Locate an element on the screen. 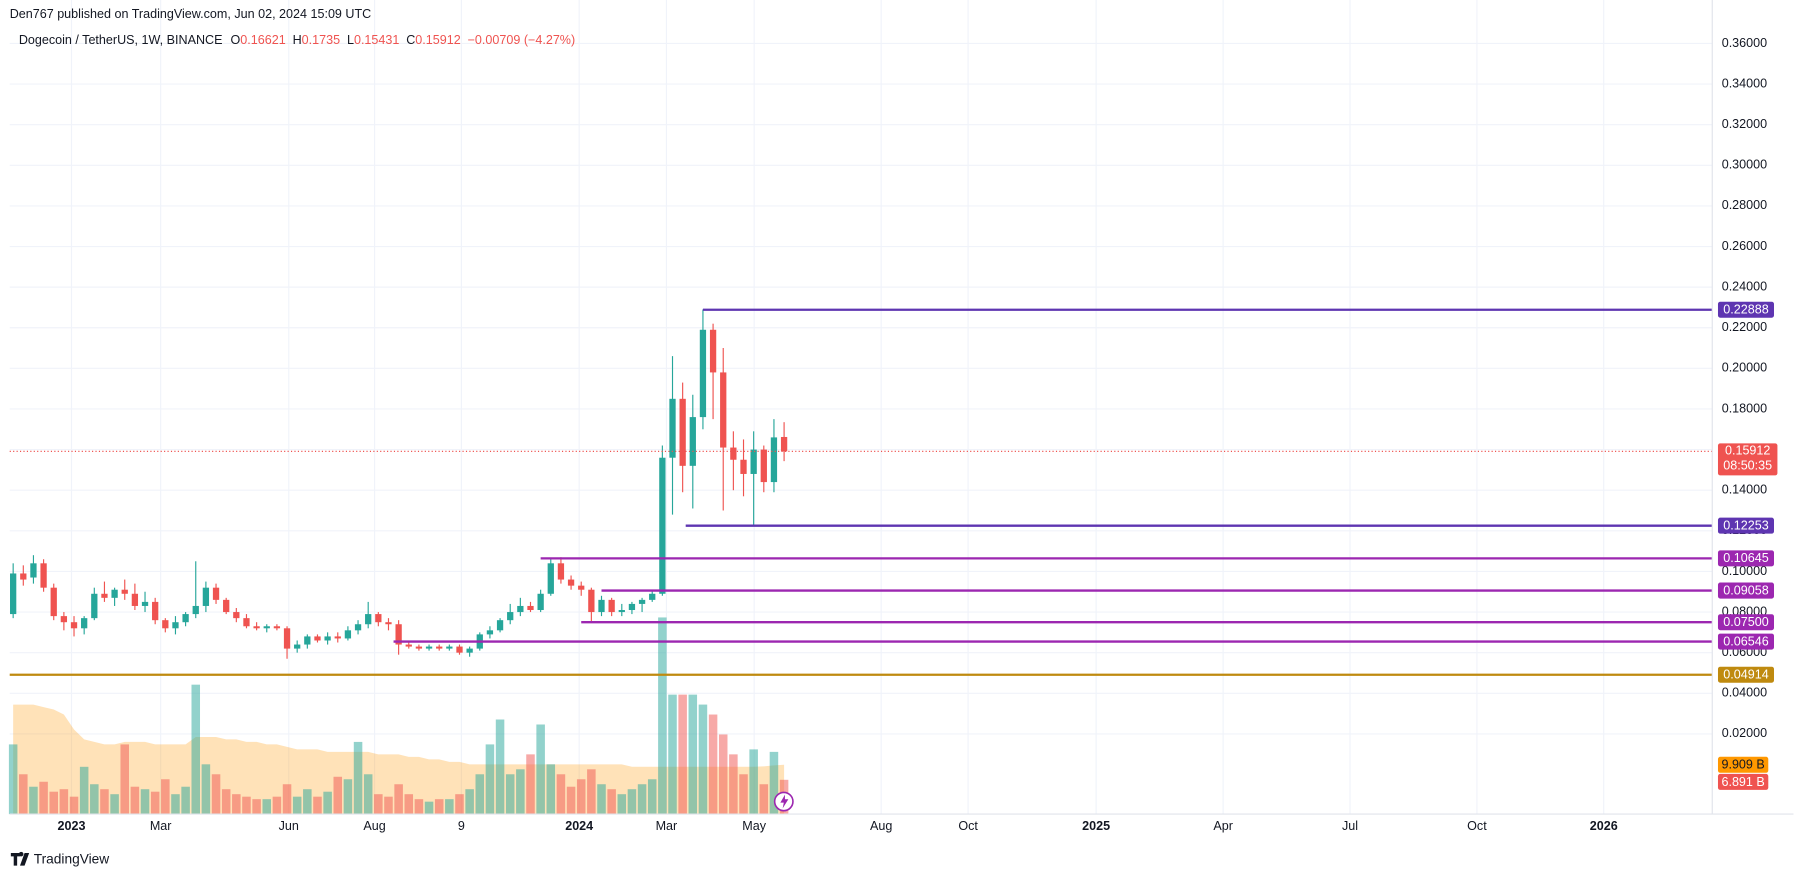 The height and width of the screenshot is (877, 1794). ohlc-value: 0.1735 is located at coordinates (321, 40).